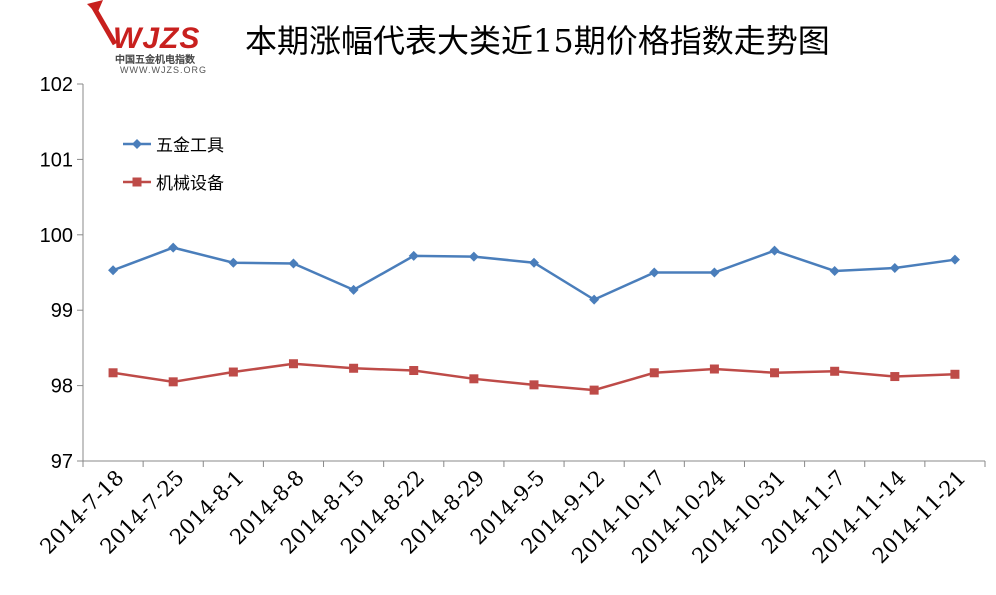 The height and width of the screenshot is (595, 996). I want to click on wjzs-logo, so click(160, 39).